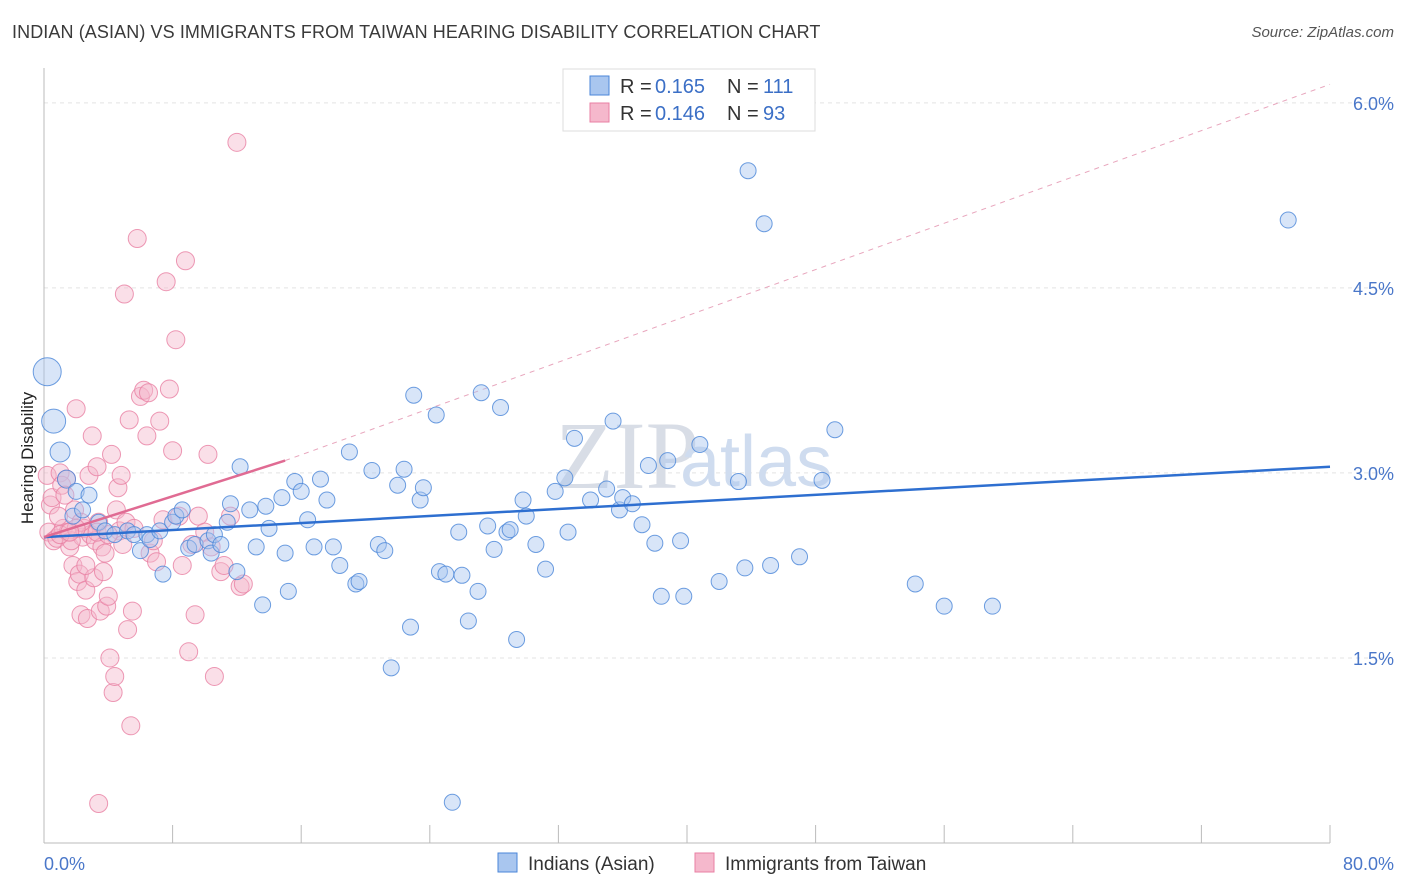 The height and width of the screenshot is (892, 1406). I want to click on y-tick-label: 3.0%, so click(1373, 474).